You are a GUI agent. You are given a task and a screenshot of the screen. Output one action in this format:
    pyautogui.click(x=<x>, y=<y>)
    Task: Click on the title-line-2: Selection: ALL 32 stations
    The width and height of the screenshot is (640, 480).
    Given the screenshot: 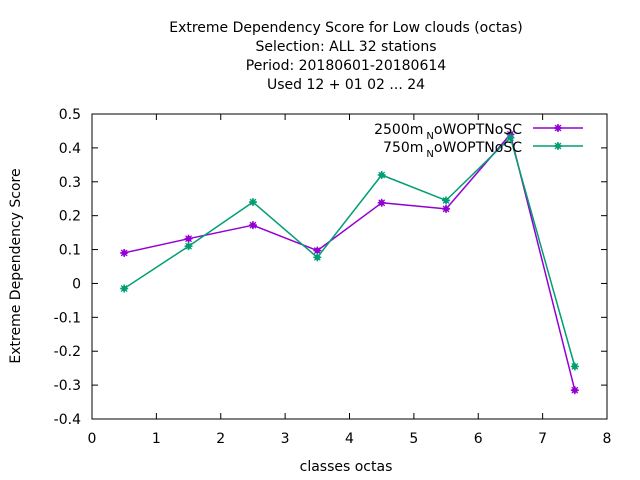 What is the action you would take?
    pyautogui.click(x=345, y=47)
    